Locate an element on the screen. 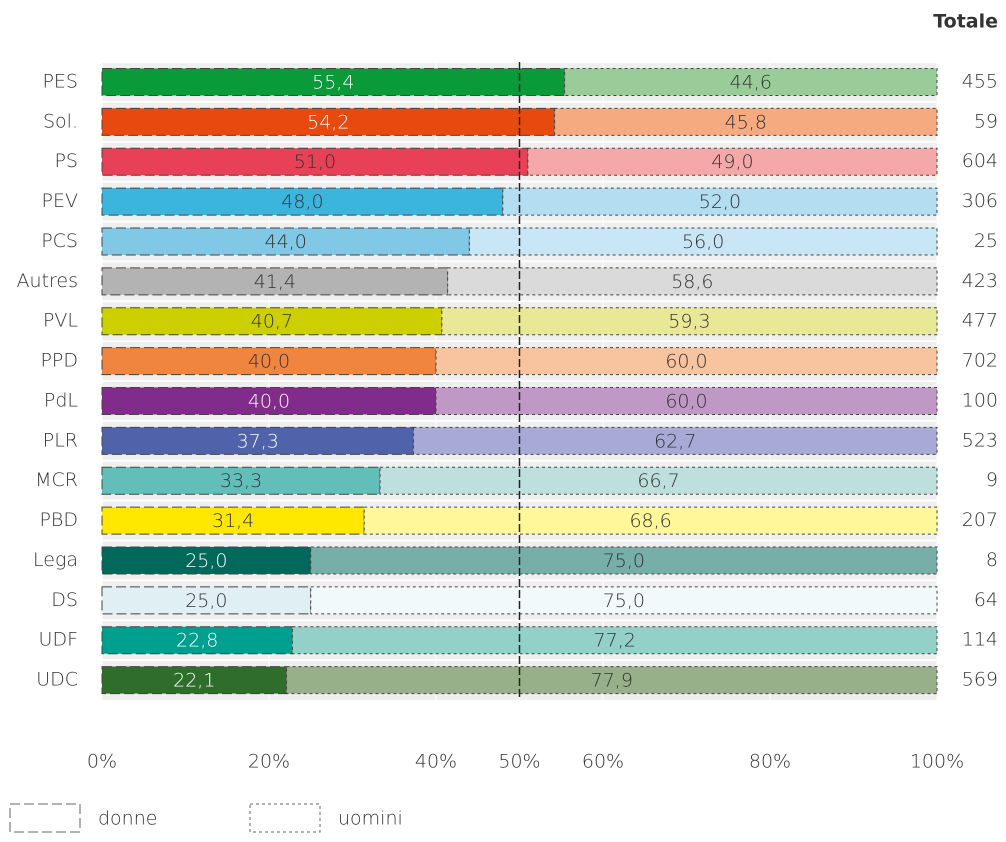 Image resolution: width=1006 pixels, height=842 pixels. x-tick-label: 40% is located at coordinates (436, 762).